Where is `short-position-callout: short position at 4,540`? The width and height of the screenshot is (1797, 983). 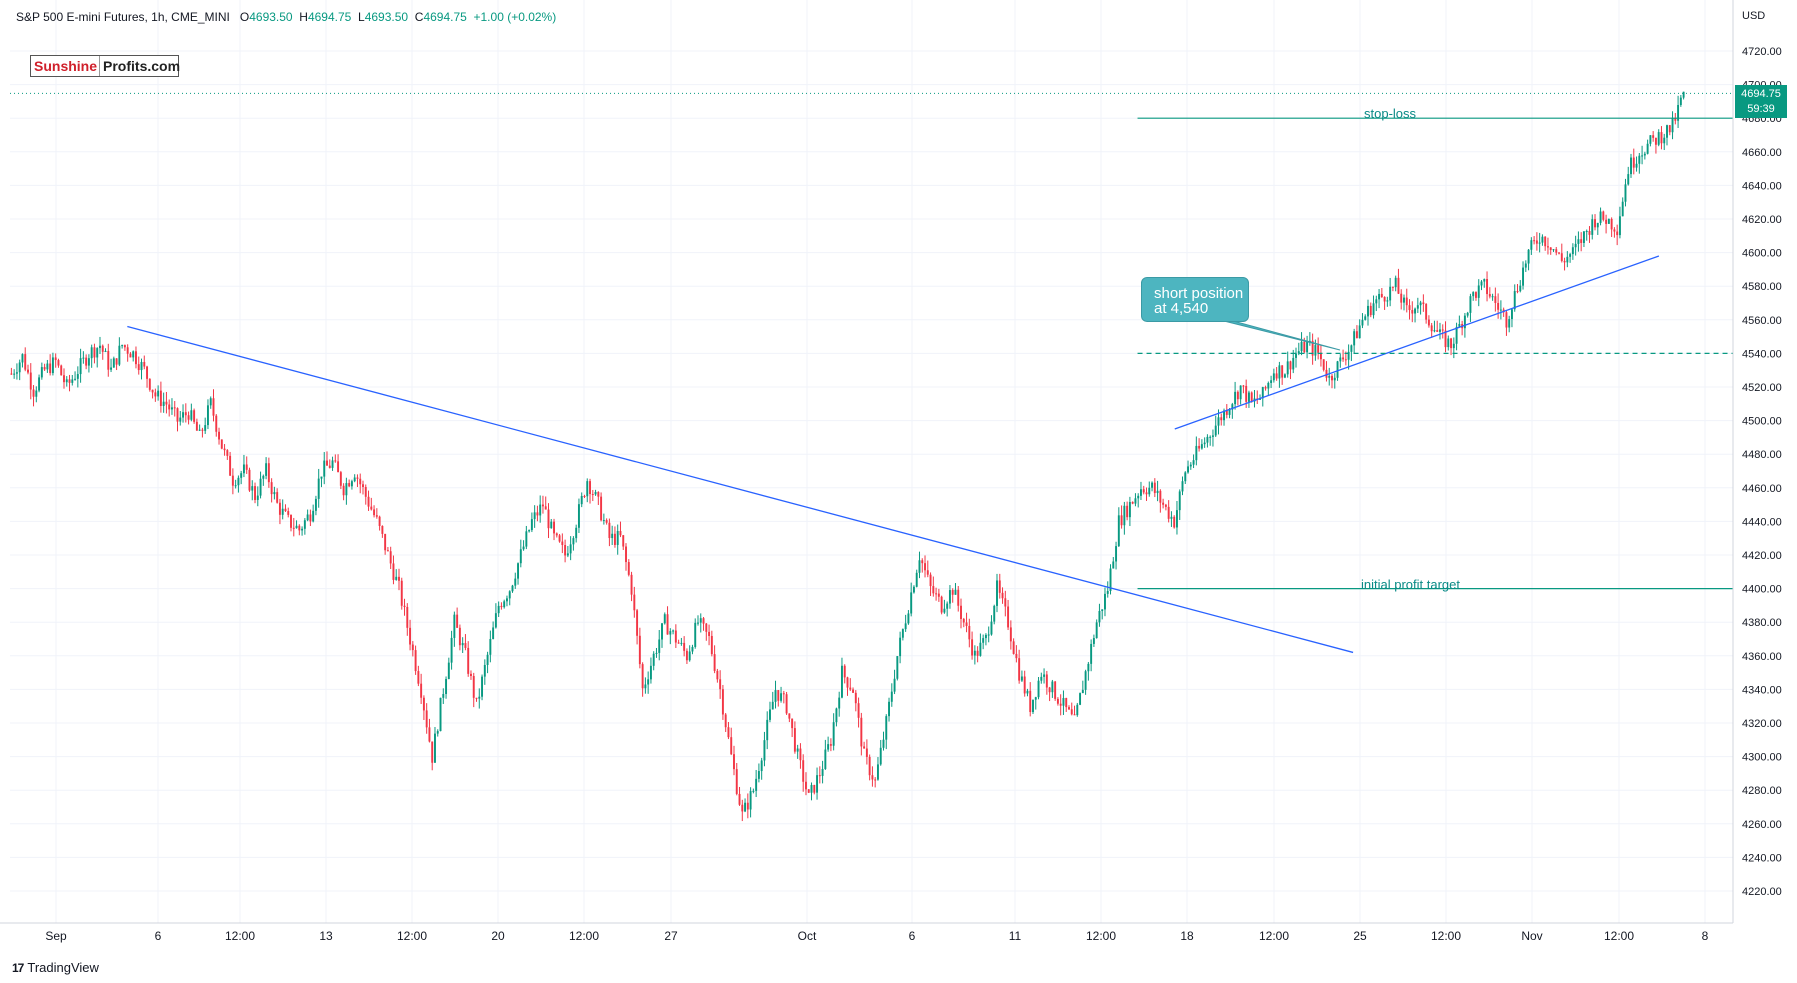
short-position-callout: short position at 4,540 is located at coordinates (1195, 299).